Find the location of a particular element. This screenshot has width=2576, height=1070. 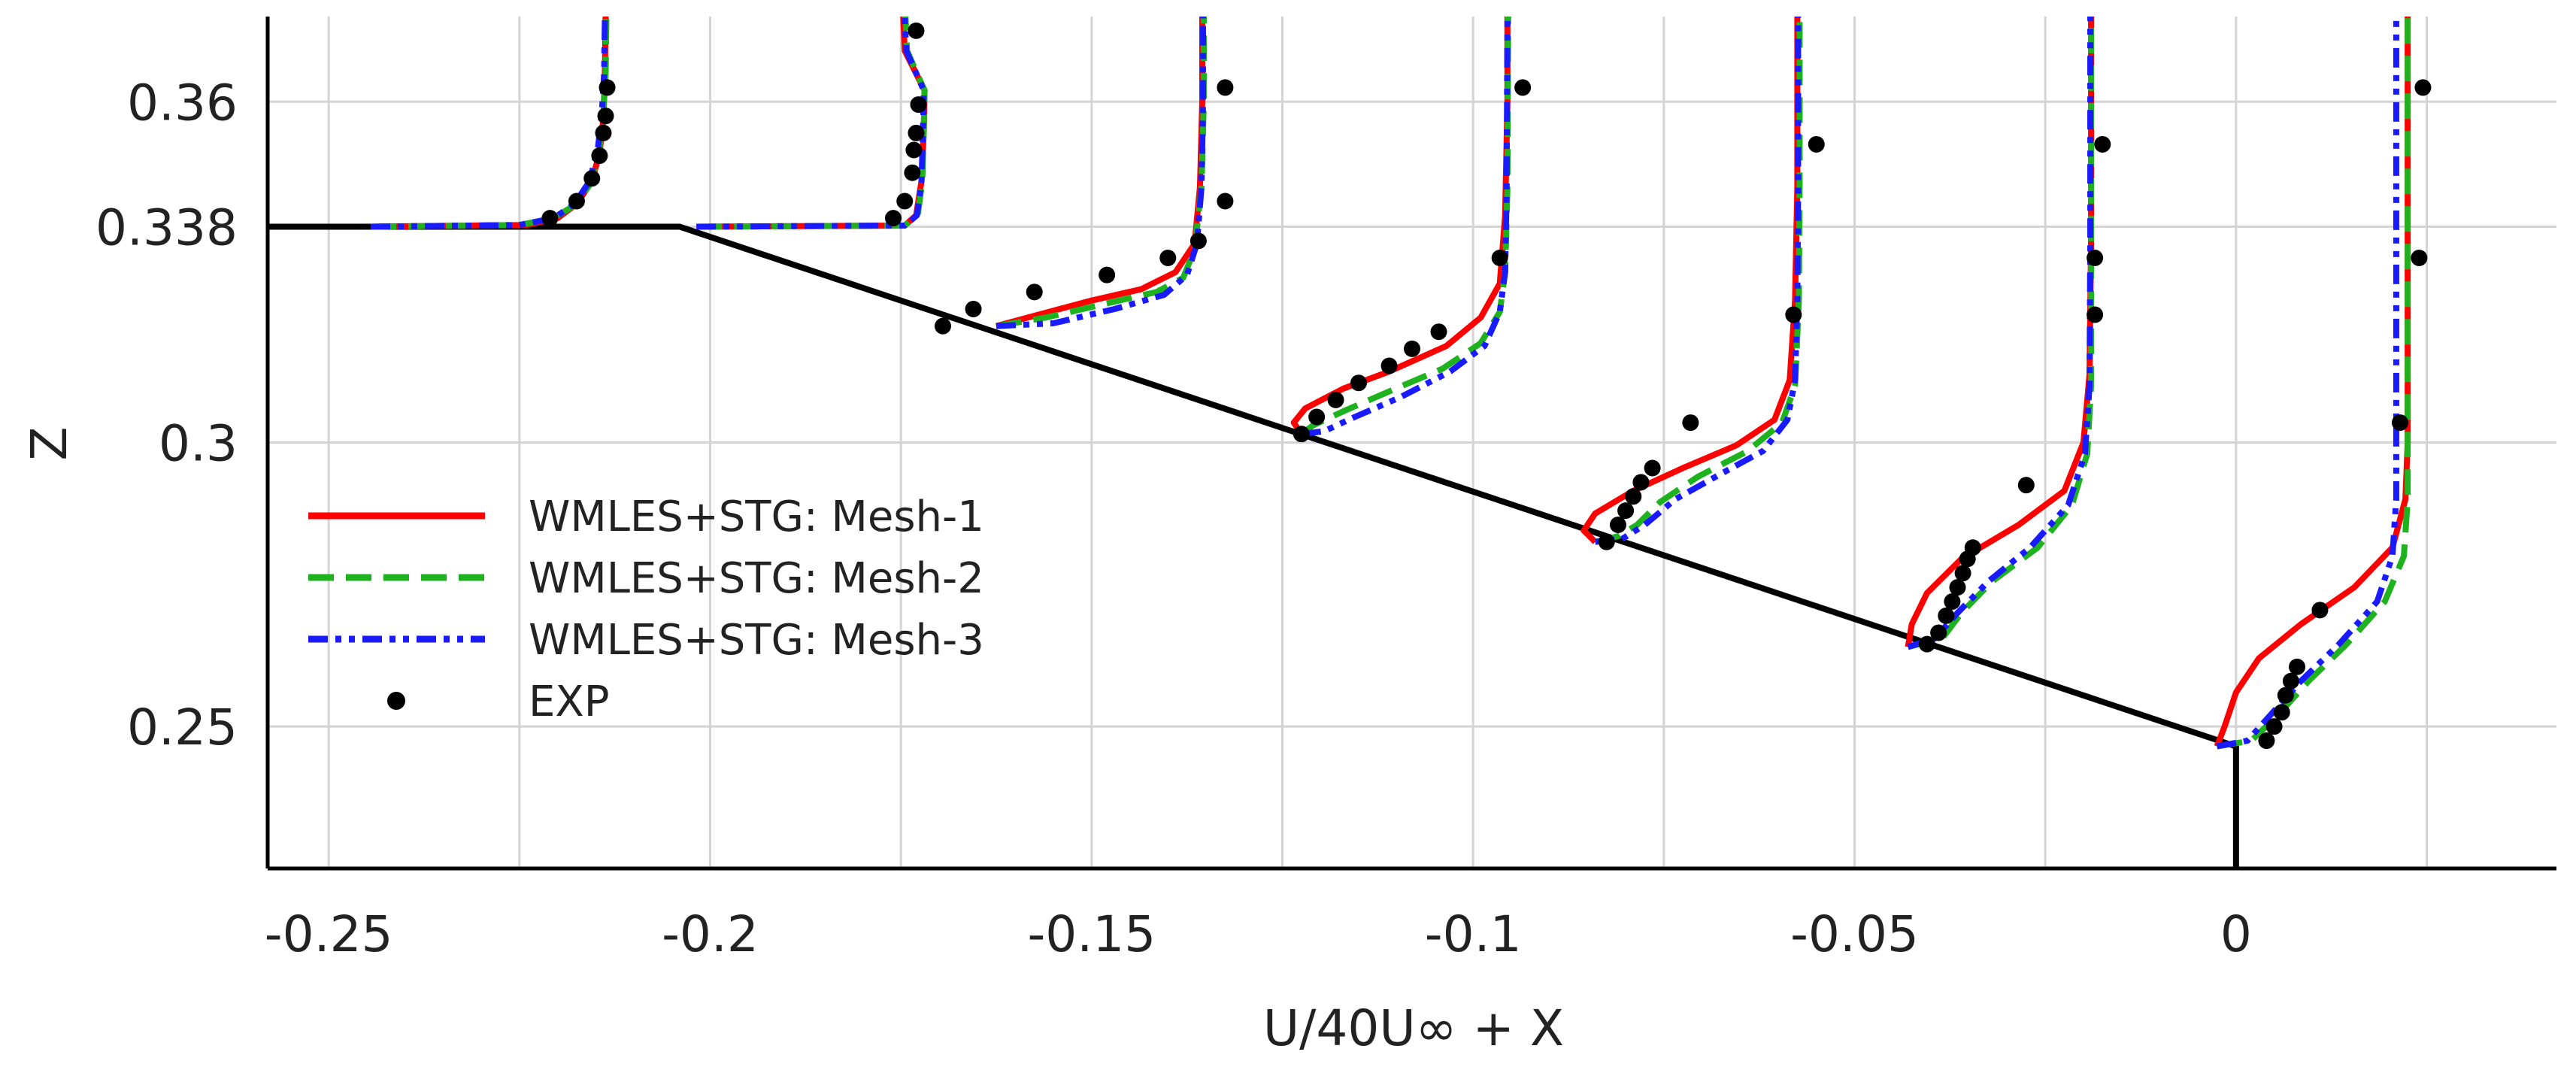

legend-label-1: WMLES+STG: Mesh-1 is located at coordinates (756, 517).